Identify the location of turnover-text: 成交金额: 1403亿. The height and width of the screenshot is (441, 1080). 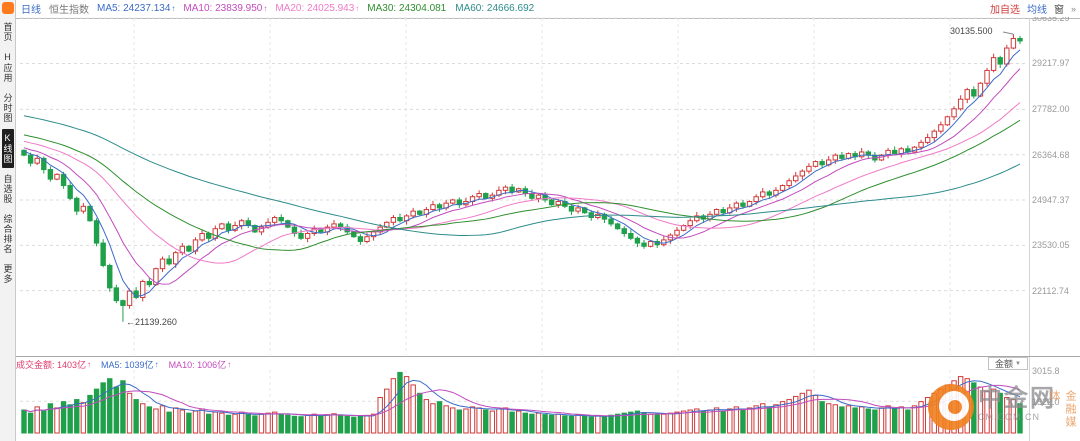
(51, 364).